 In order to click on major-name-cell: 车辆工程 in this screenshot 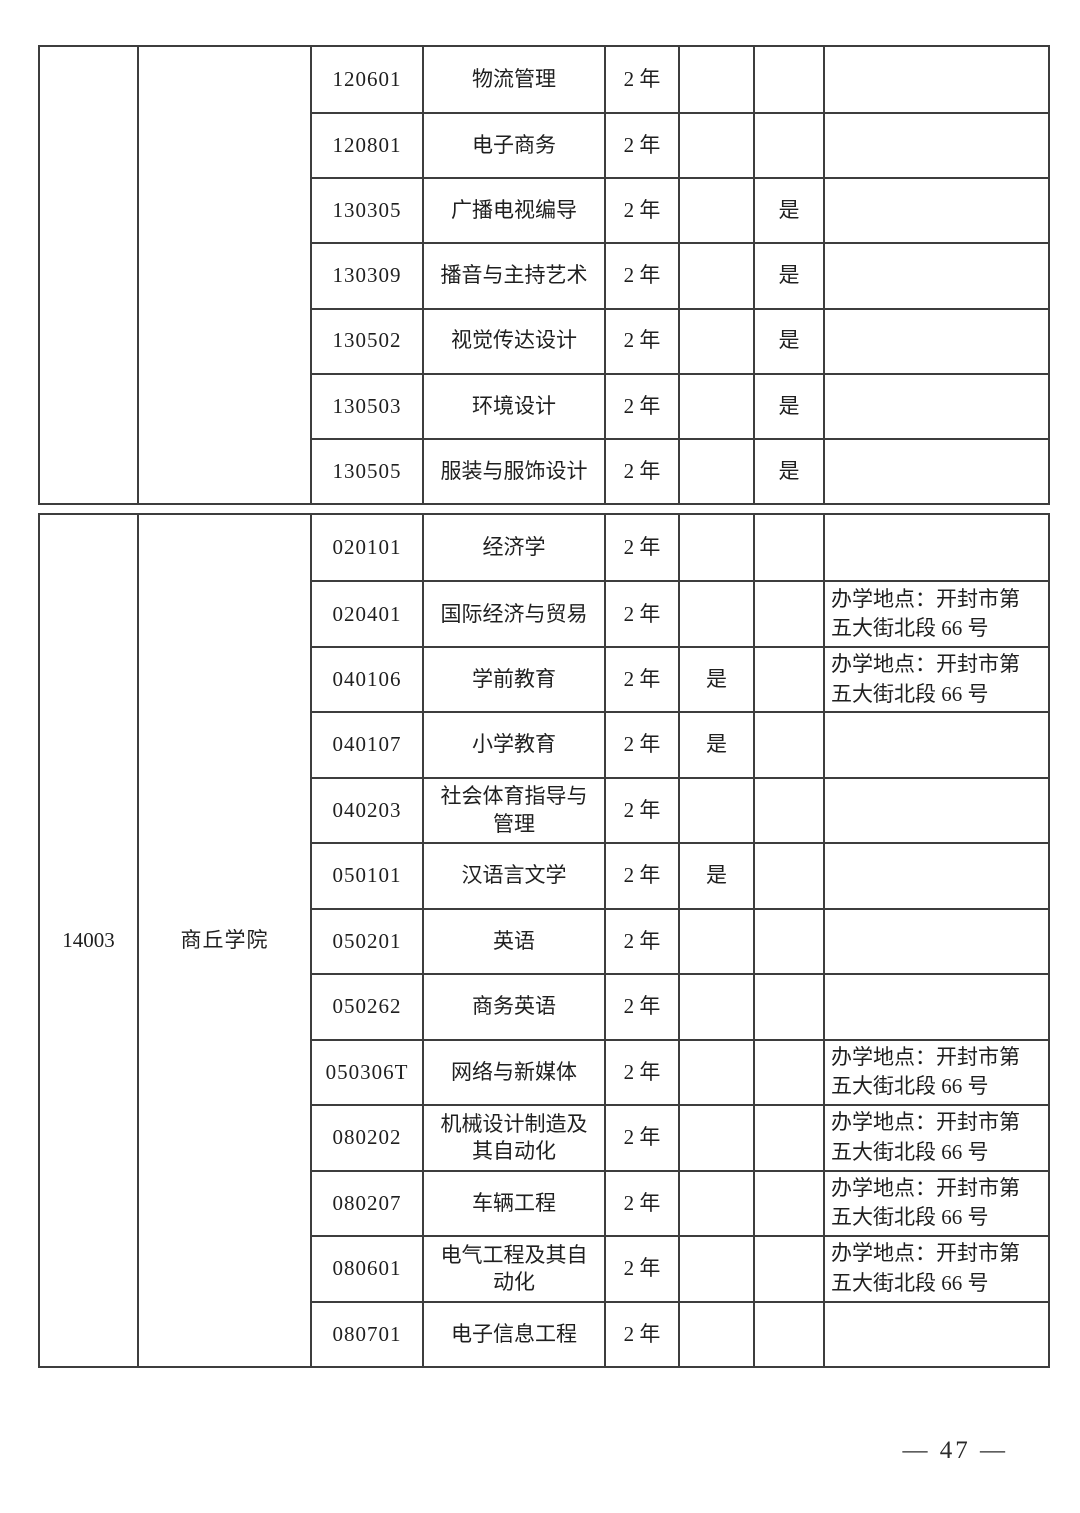, I will do `click(513, 1202)`.